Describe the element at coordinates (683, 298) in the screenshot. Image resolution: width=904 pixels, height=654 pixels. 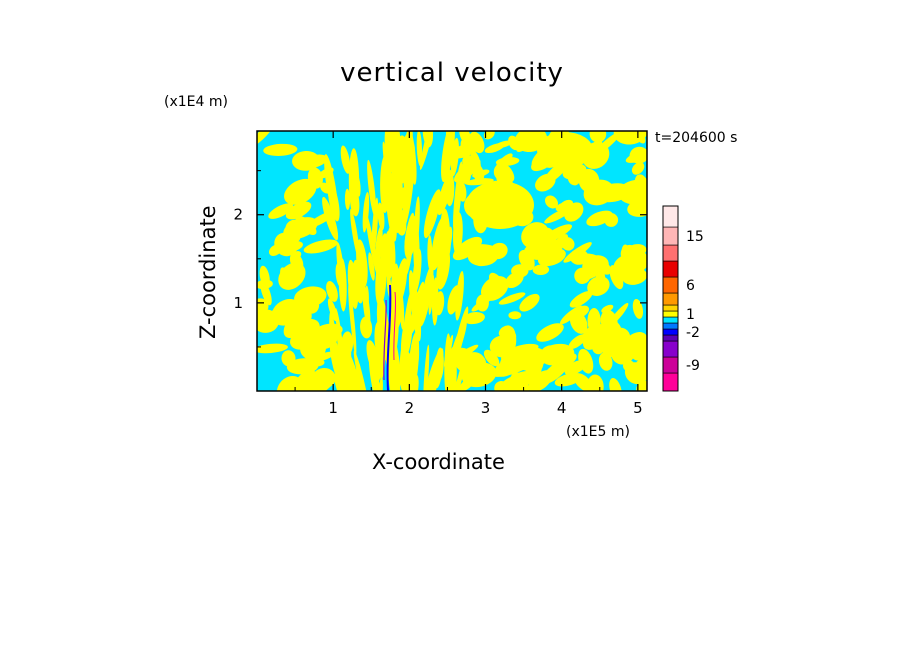
I see `colorbar: 15 6 1 -2 -9` at that location.